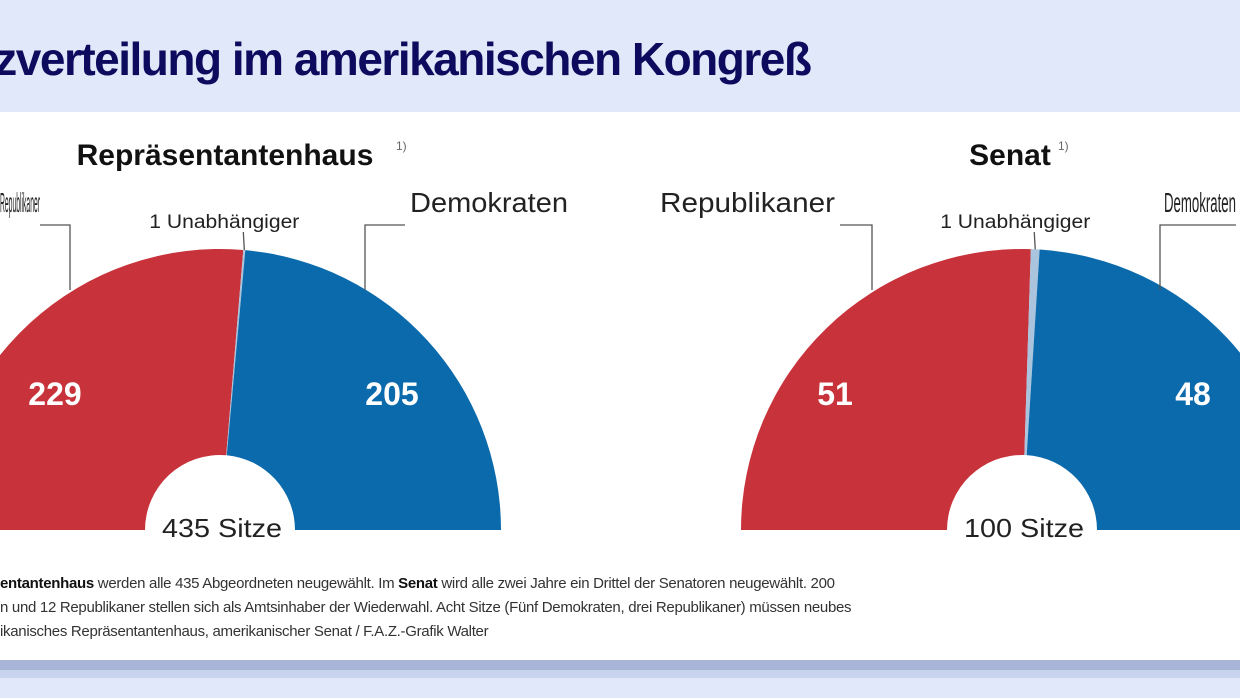  What do you see at coordinates (1193, 394) in the screenshot?
I see `value-democrats: 48` at bounding box center [1193, 394].